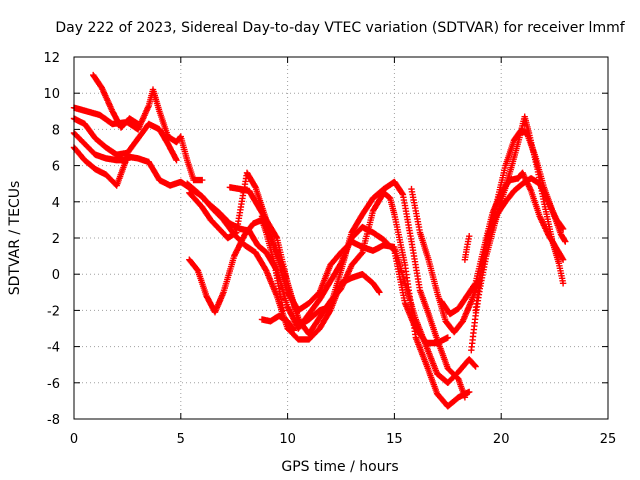 The width and height of the screenshot is (640, 480). I want to click on y-tick-label: -6, so click(53, 384).